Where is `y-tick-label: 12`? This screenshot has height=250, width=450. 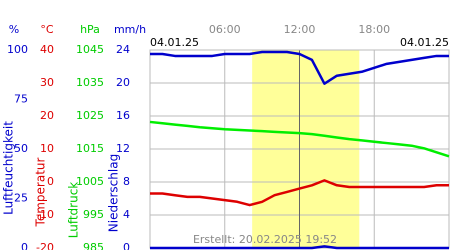 y-tick-label: 12 is located at coordinates (123, 148).